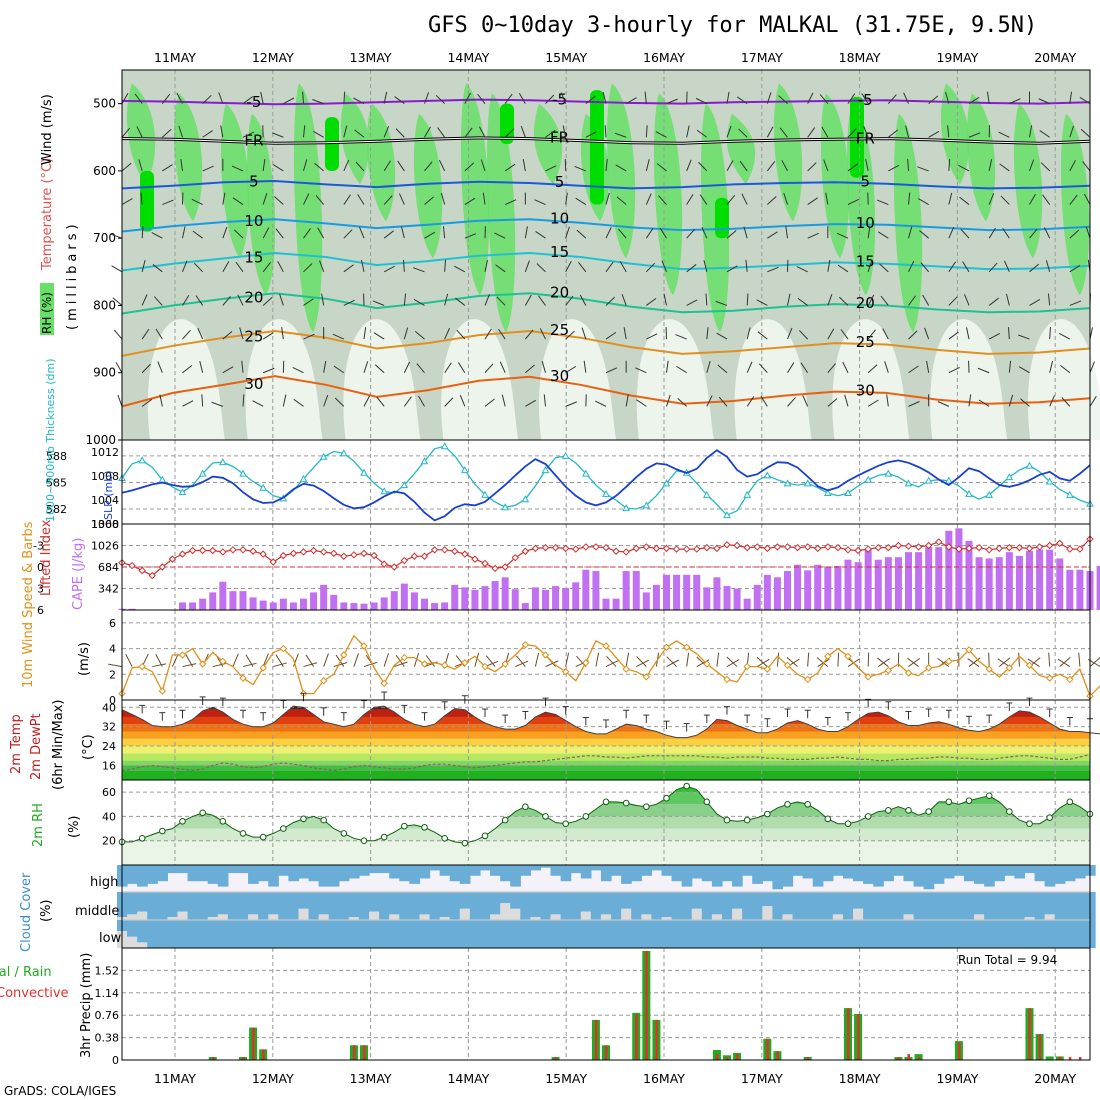 The width and height of the screenshot is (1100, 1100). I want to click on pressure-tick-label: 800, so click(104, 305).